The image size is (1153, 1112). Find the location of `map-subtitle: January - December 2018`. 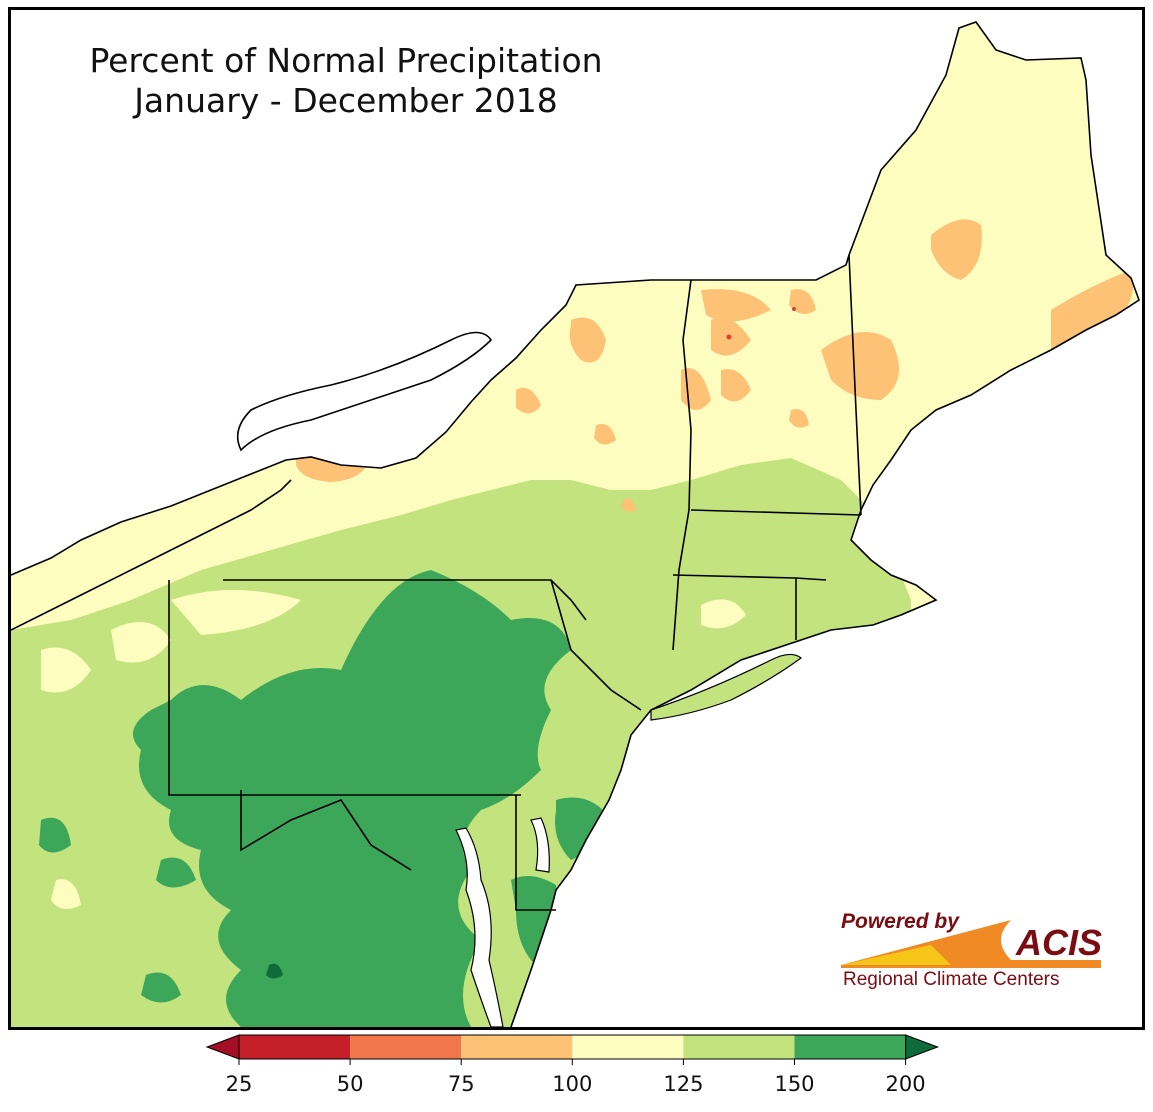

map-subtitle: January - December 2018 is located at coordinates (346, 100).